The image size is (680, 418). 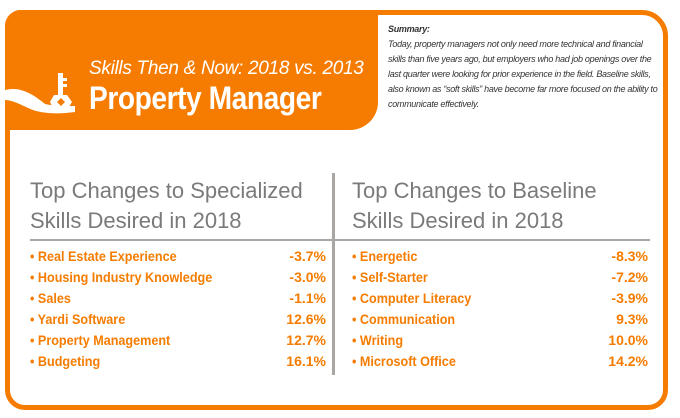 What do you see at coordinates (50, 298) in the screenshot?
I see `skill-label: • Sales` at bounding box center [50, 298].